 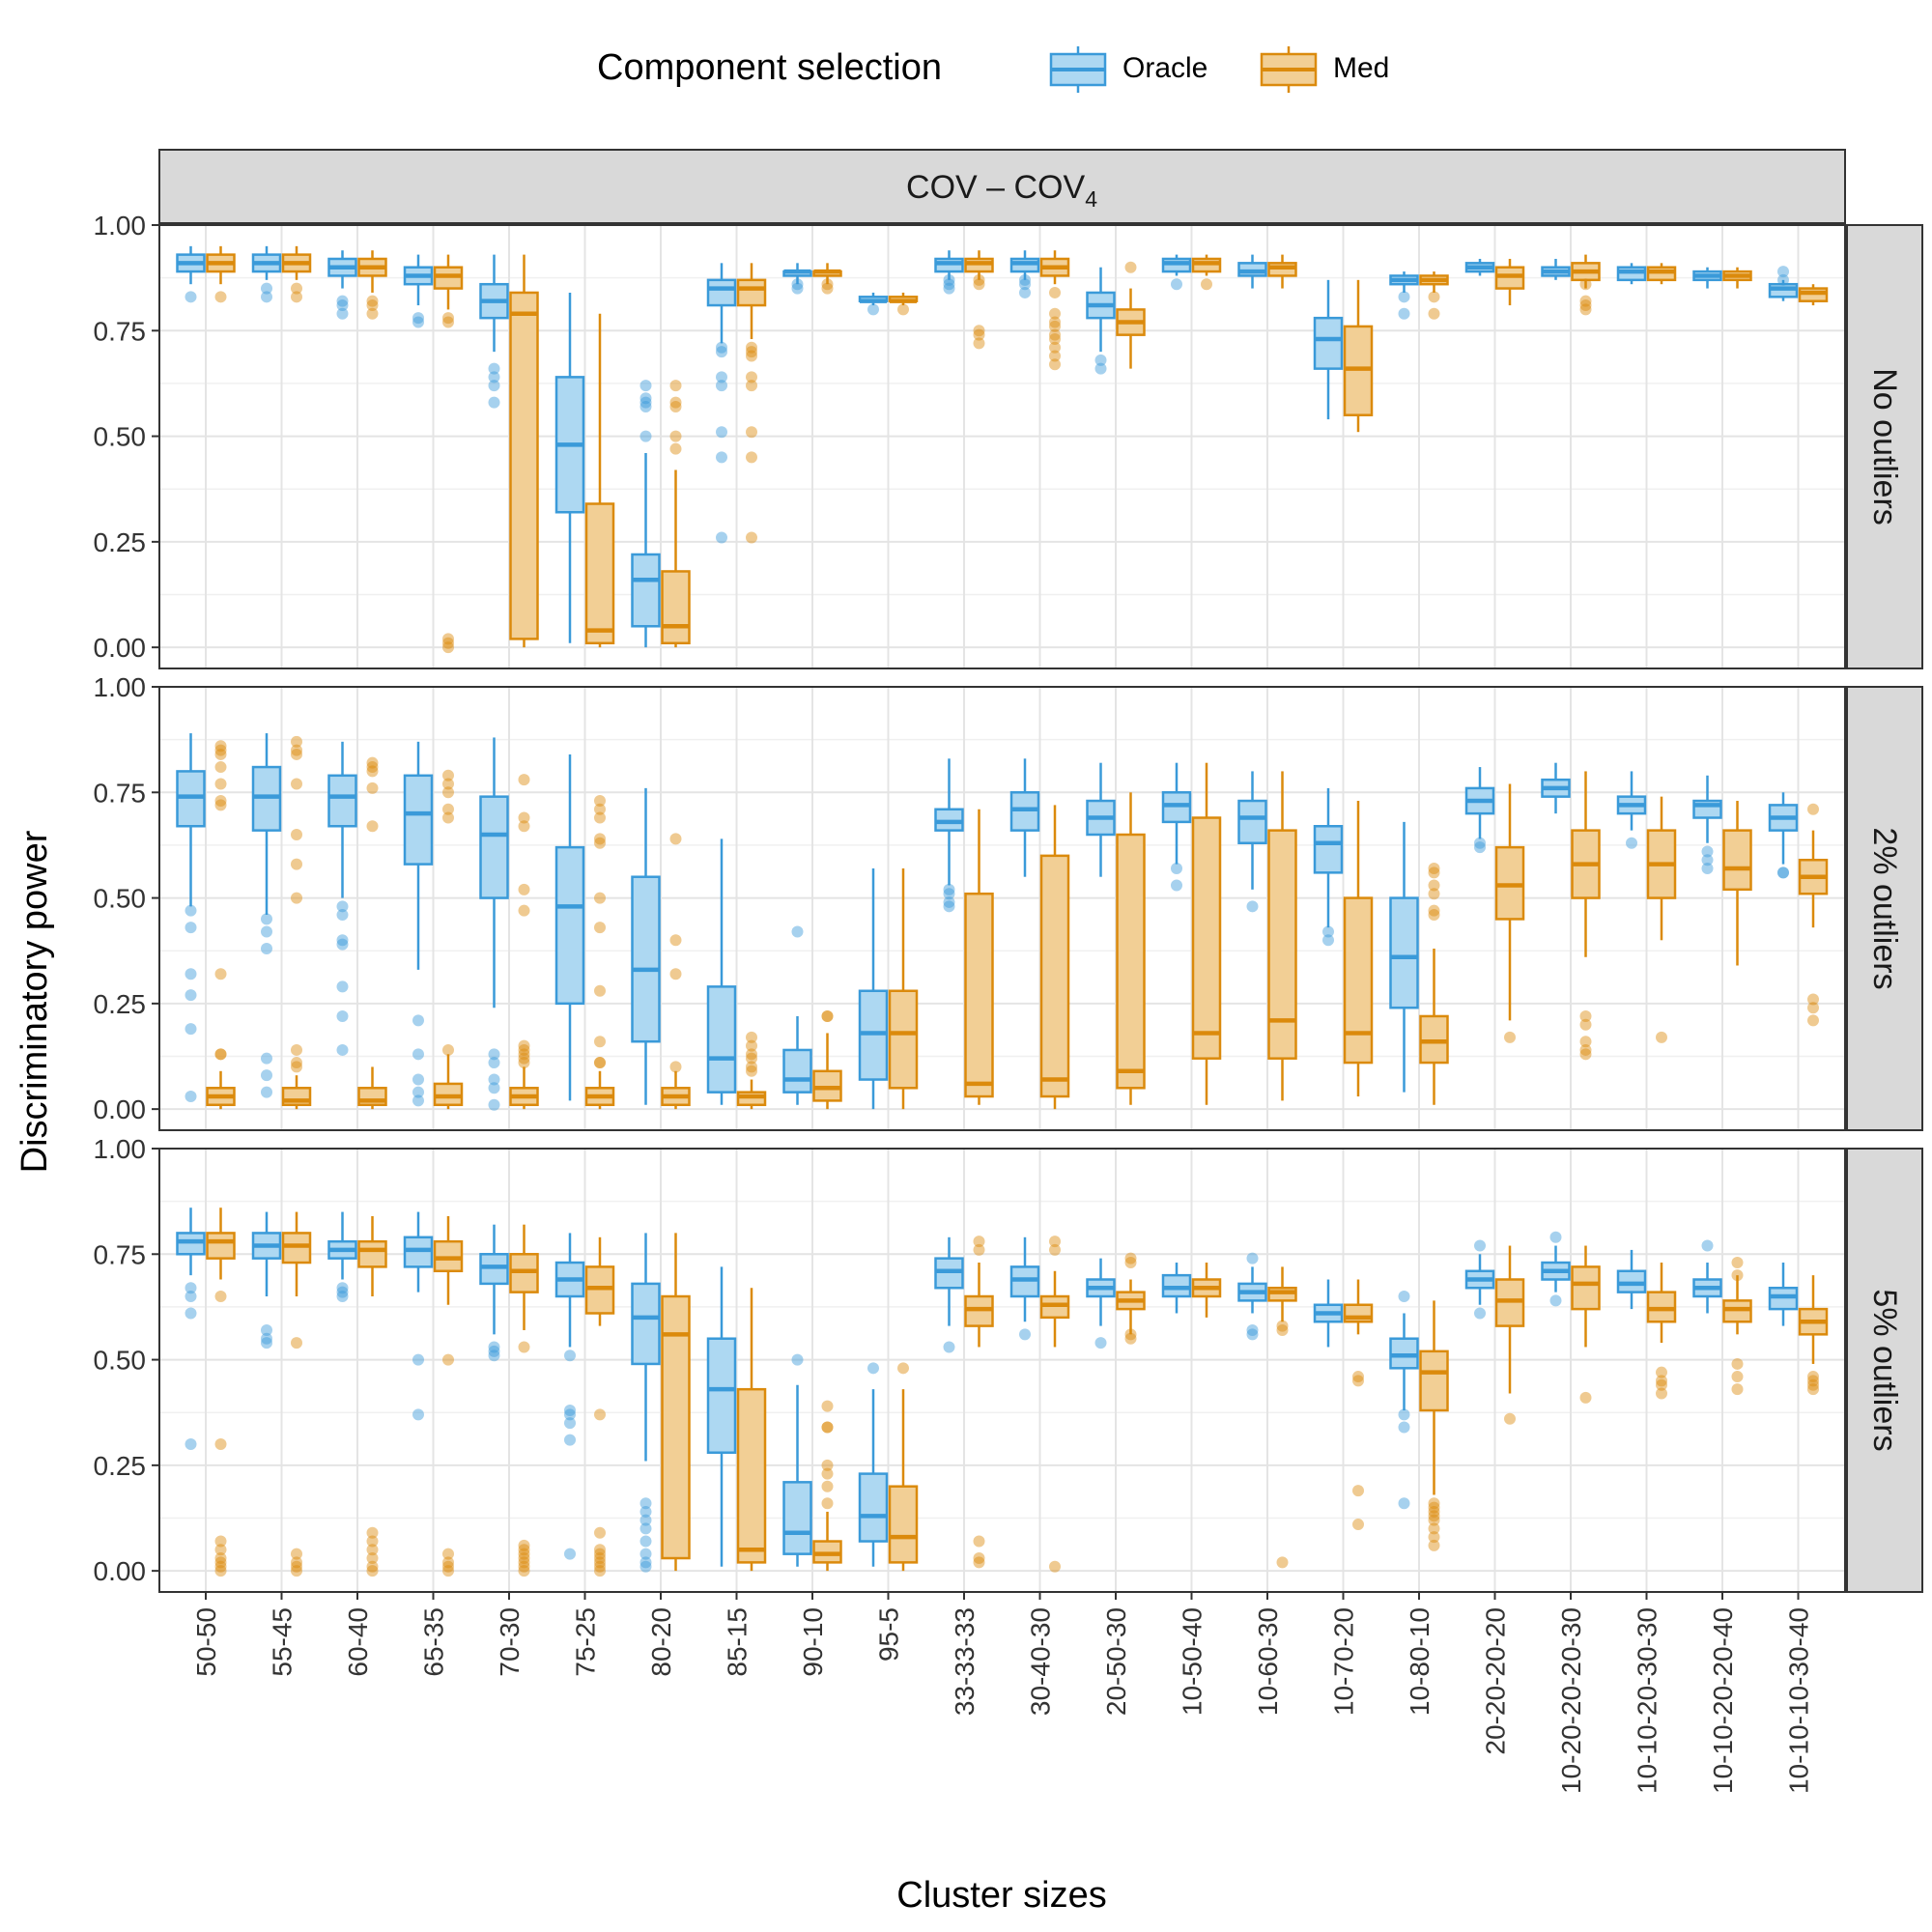 I want to click on facet-strip-top: COV – COV4, so click(x=1002, y=186).